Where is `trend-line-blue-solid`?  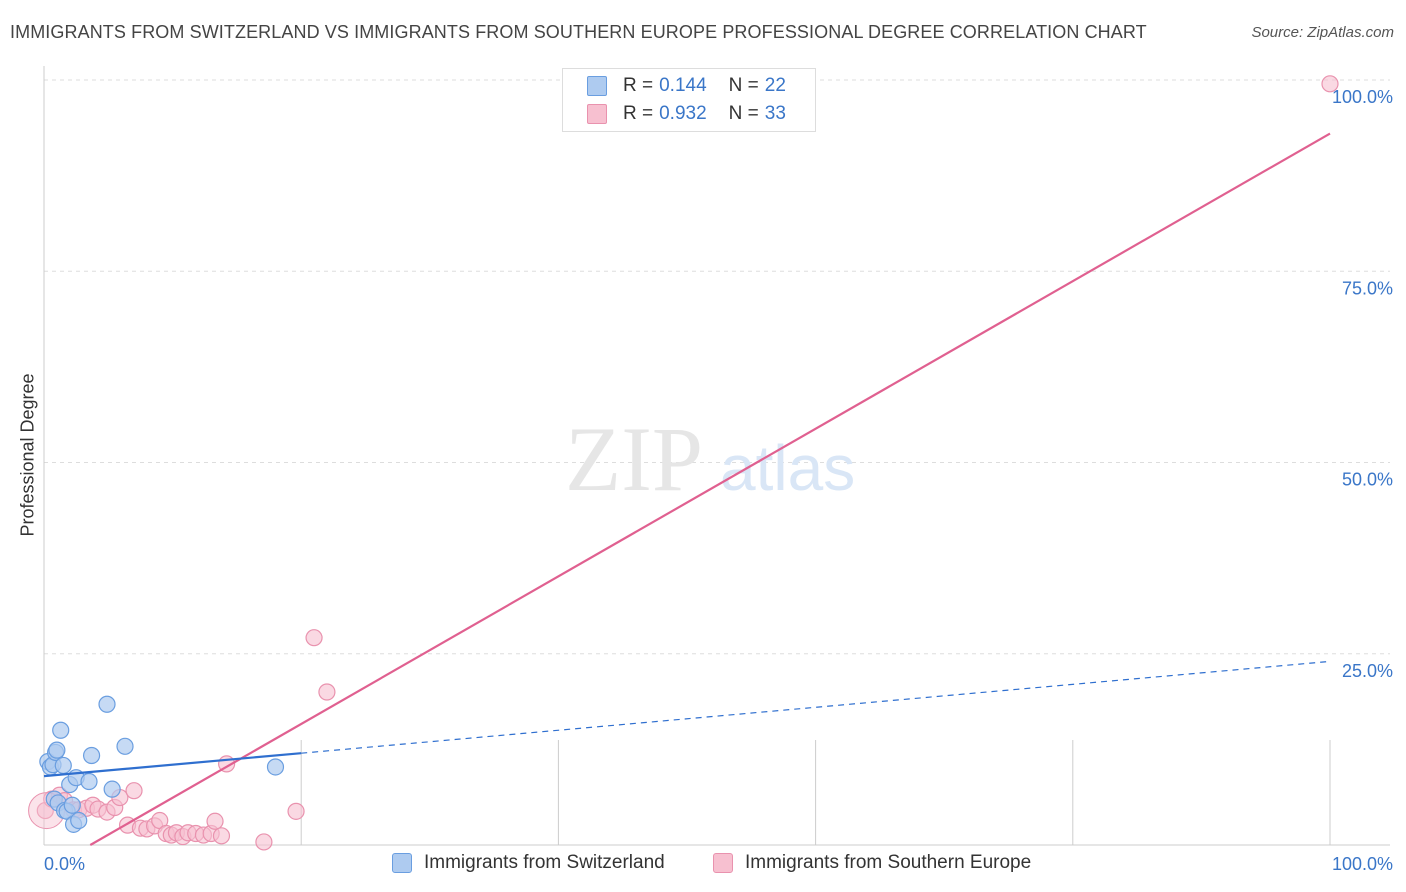 trend-line-blue-solid is located at coordinates (172, 765).